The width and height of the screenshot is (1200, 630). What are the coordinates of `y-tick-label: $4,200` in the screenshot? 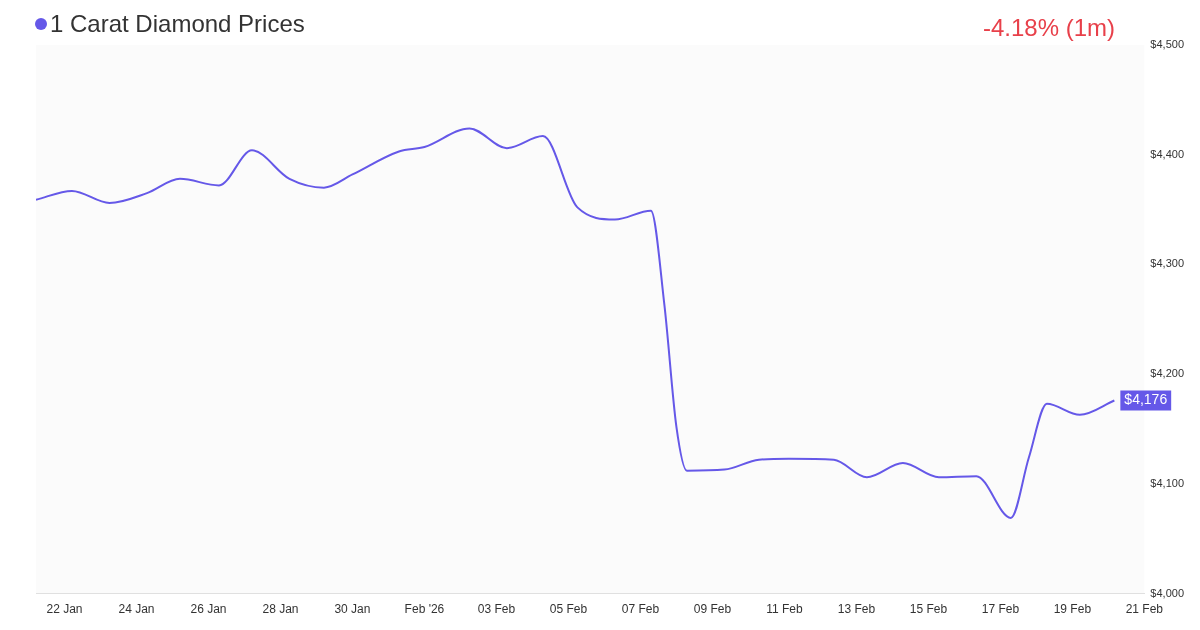 It's located at (1167, 373).